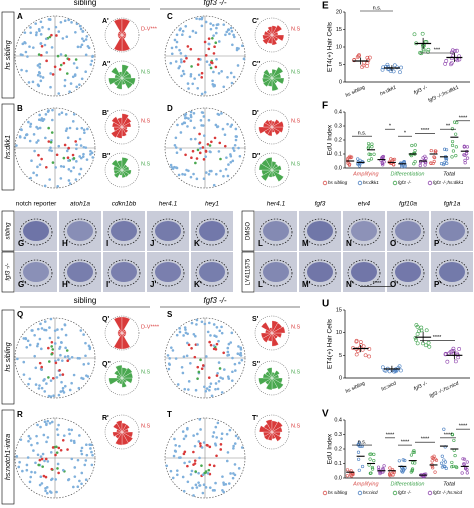  Describe the element at coordinates (214, 3) in the screenshot. I see `column-header: fgf3 -/-` at that location.